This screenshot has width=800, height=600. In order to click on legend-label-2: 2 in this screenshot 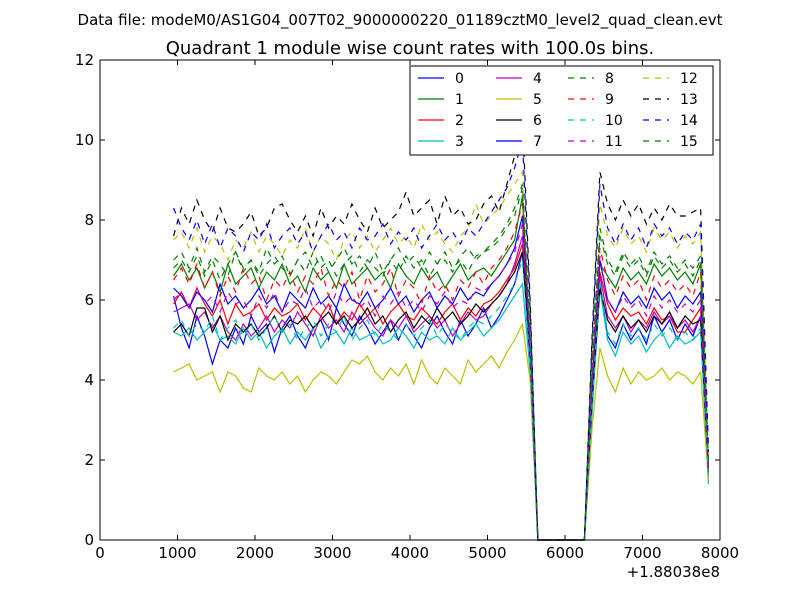, I will do `click(459, 121)`.